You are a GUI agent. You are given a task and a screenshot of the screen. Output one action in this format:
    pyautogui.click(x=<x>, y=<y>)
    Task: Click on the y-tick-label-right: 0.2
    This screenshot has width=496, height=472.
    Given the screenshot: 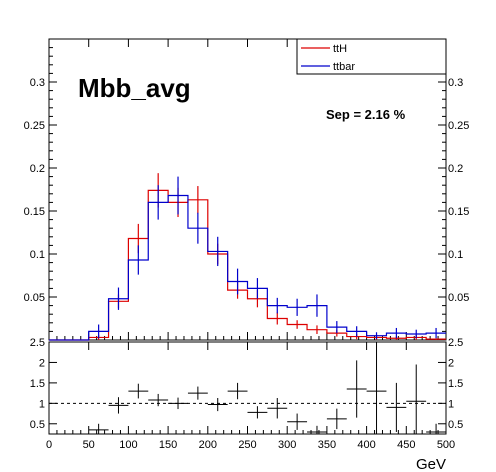 What is the action you would take?
    pyautogui.click(x=455, y=169)
    